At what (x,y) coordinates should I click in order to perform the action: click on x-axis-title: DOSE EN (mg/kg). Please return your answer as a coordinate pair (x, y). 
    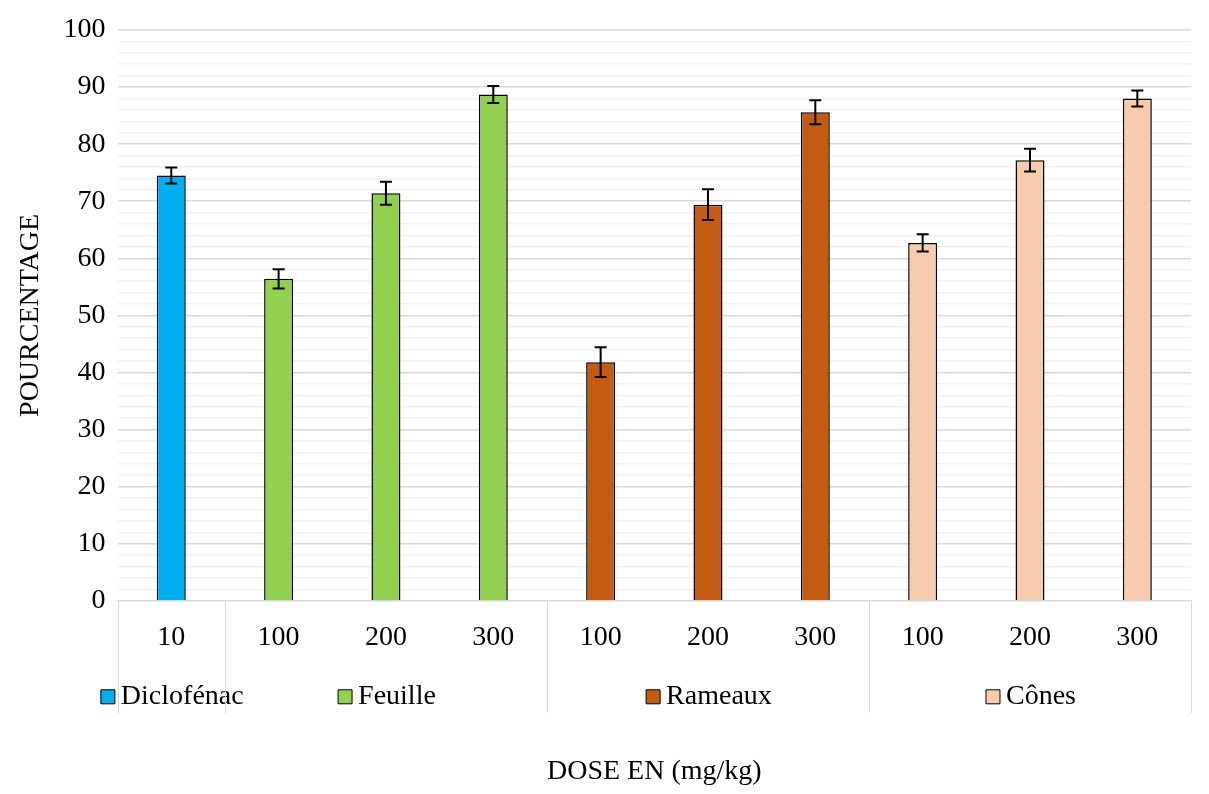
    Looking at the image, I should click on (654, 769).